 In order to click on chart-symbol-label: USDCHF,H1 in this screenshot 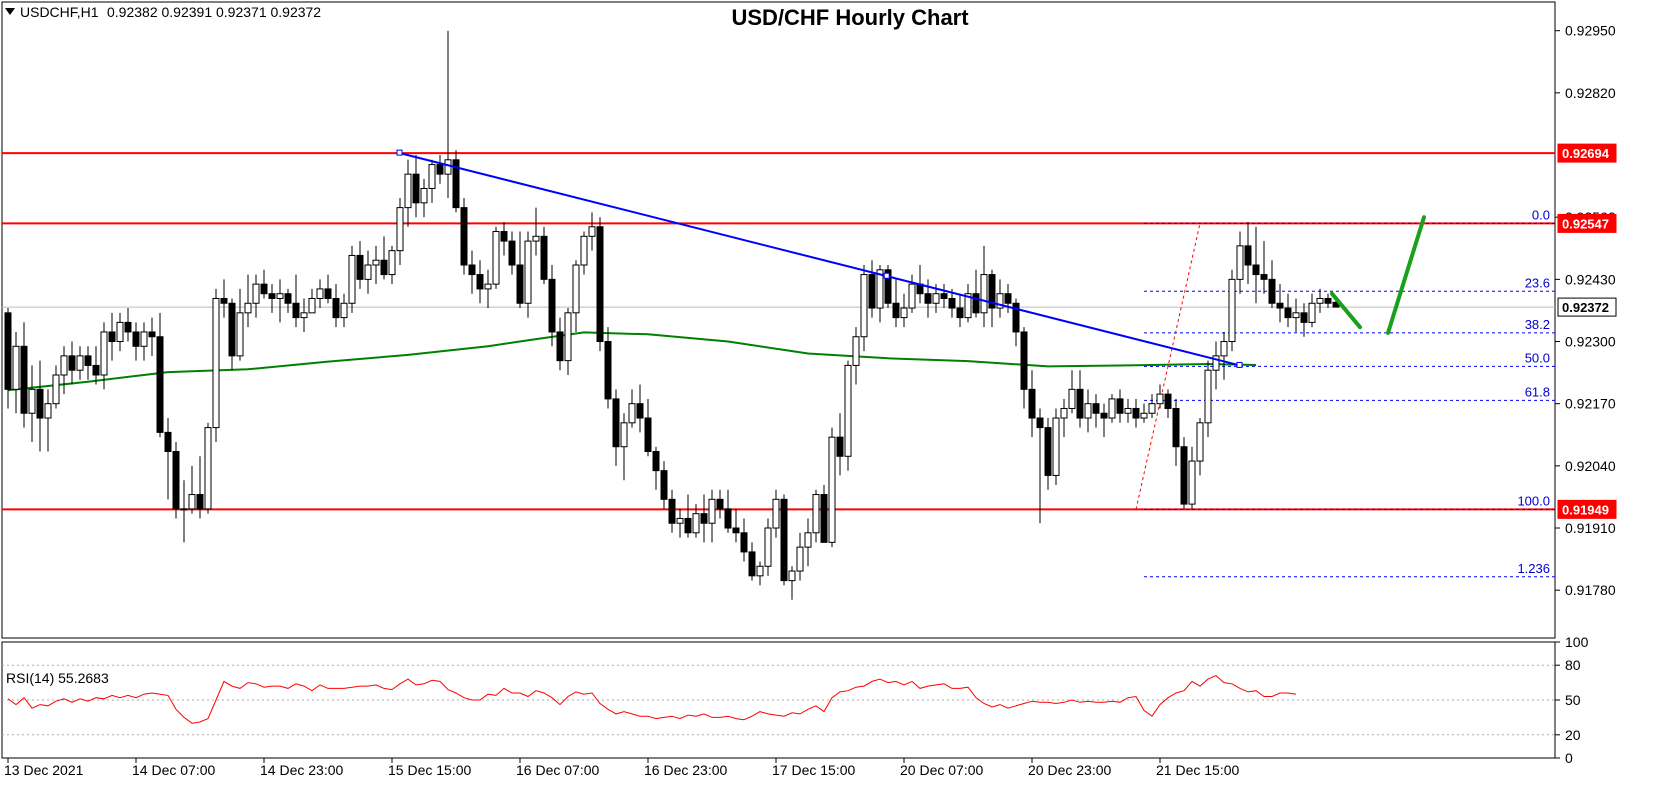, I will do `click(59, 12)`.